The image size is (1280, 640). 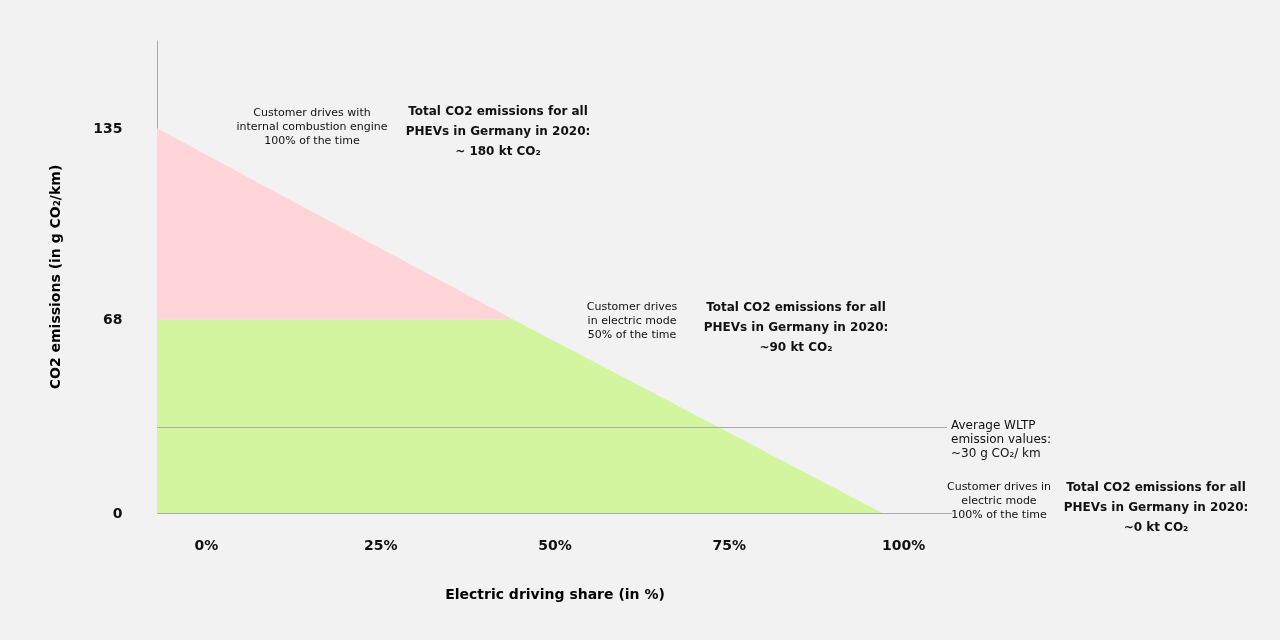 I want to click on annotation: Customer drives in electric mode 100% of the time, so click(x=999, y=500).